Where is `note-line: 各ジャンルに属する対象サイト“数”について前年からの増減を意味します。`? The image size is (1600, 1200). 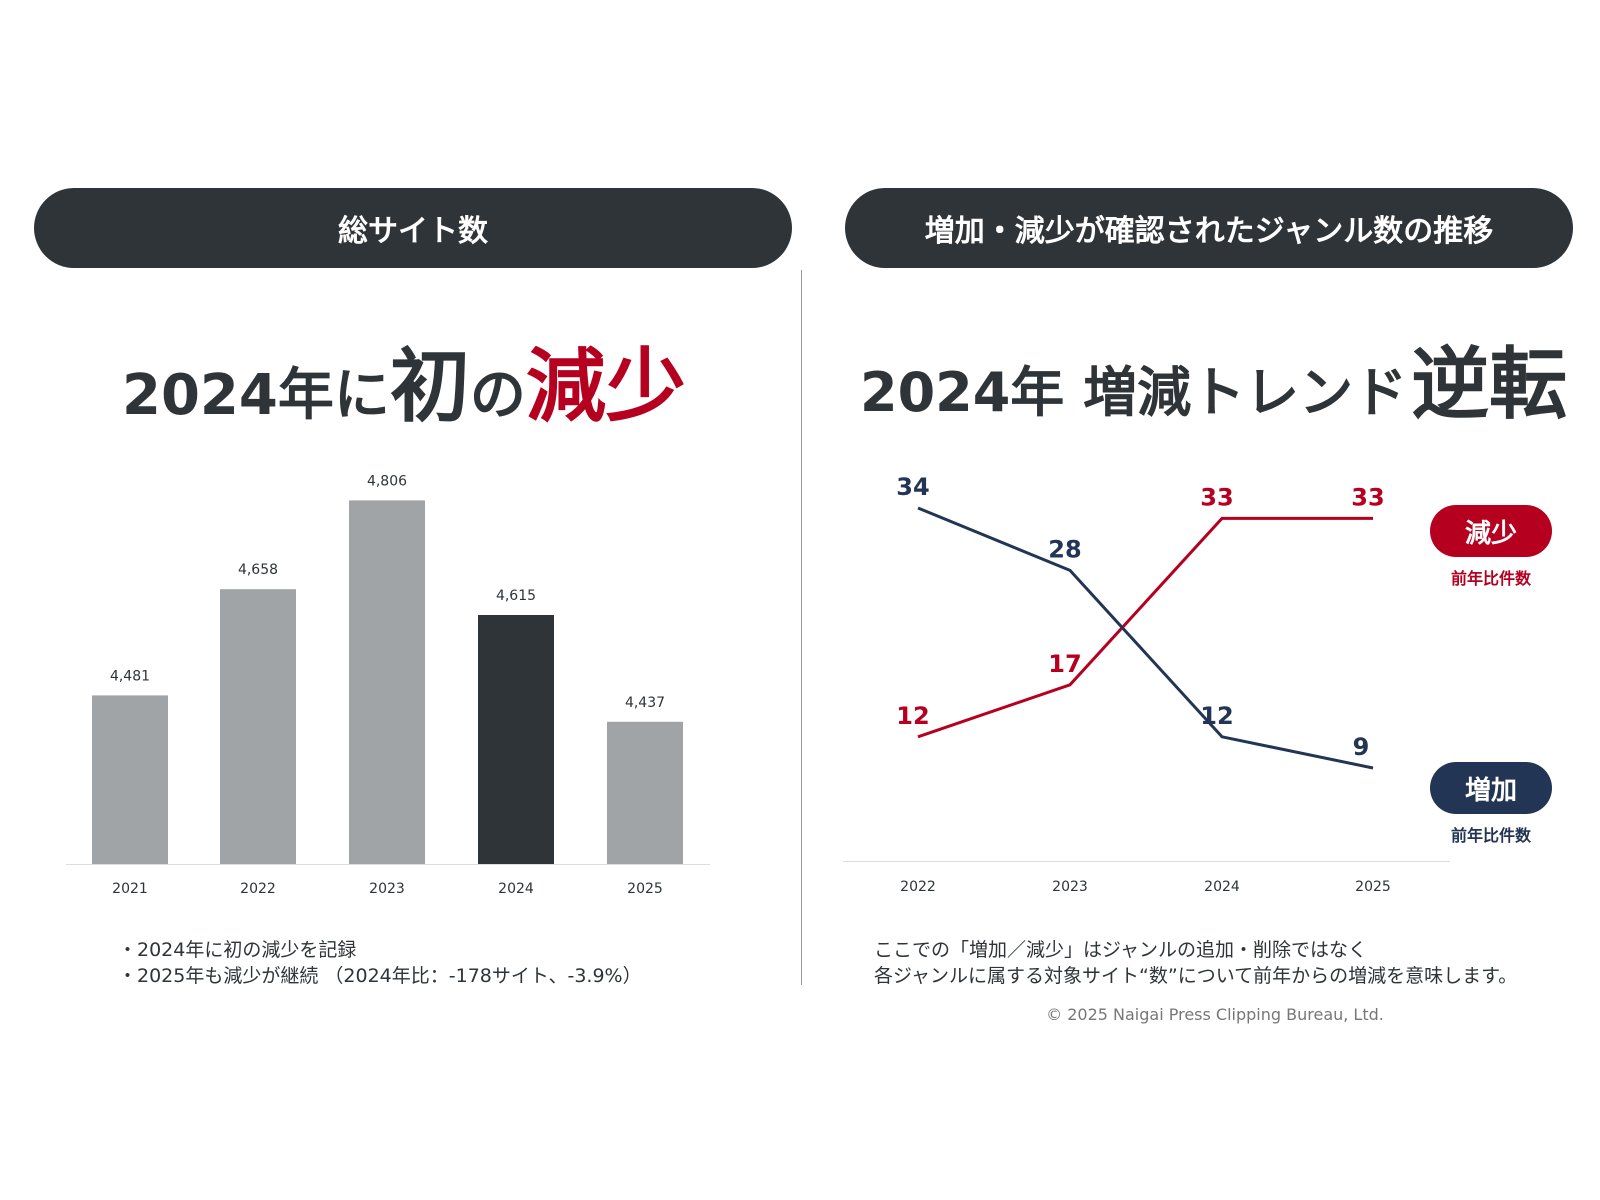
note-line: 各ジャンルに属する対象サイト“数”について前年からの増減を意味します。 is located at coordinates (1196, 976).